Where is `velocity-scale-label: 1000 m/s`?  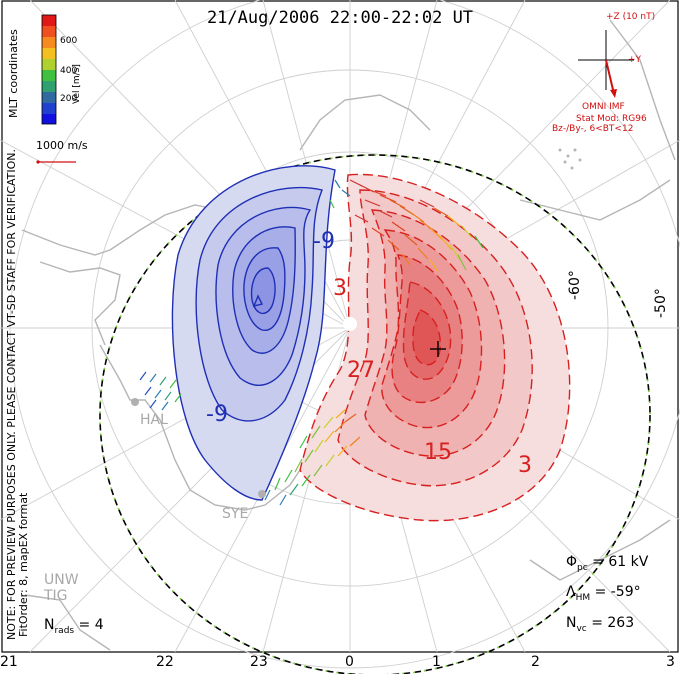
velocity-scale-label: 1000 m/s is located at coordinates (62, 145).